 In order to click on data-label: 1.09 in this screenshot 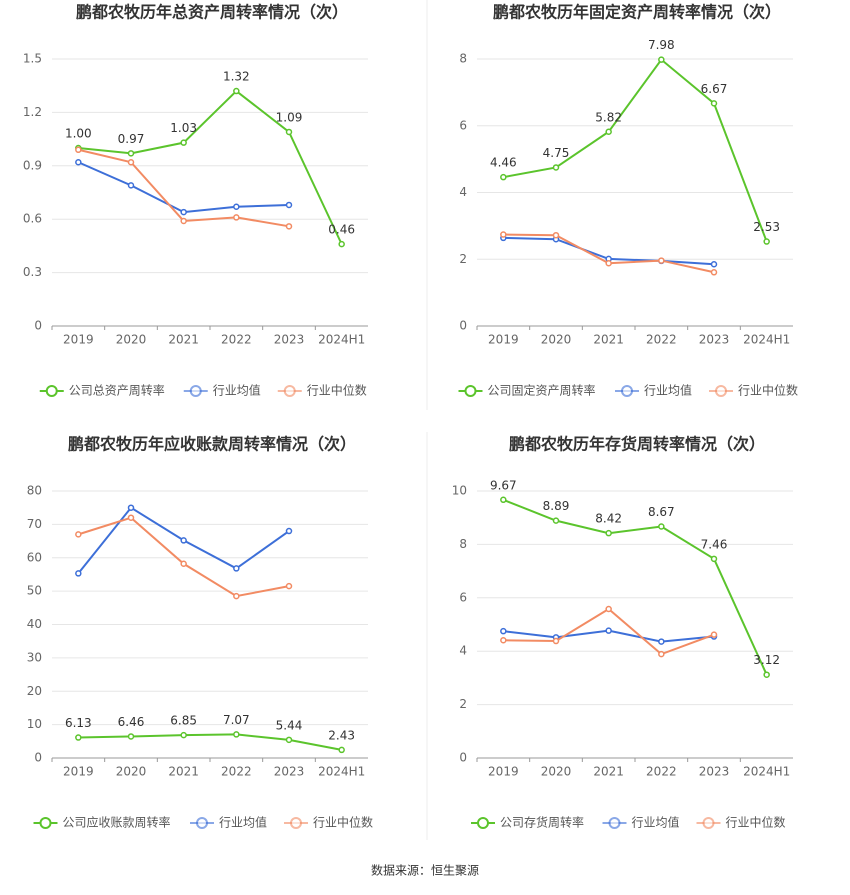, I will do `click(289, 117)`.